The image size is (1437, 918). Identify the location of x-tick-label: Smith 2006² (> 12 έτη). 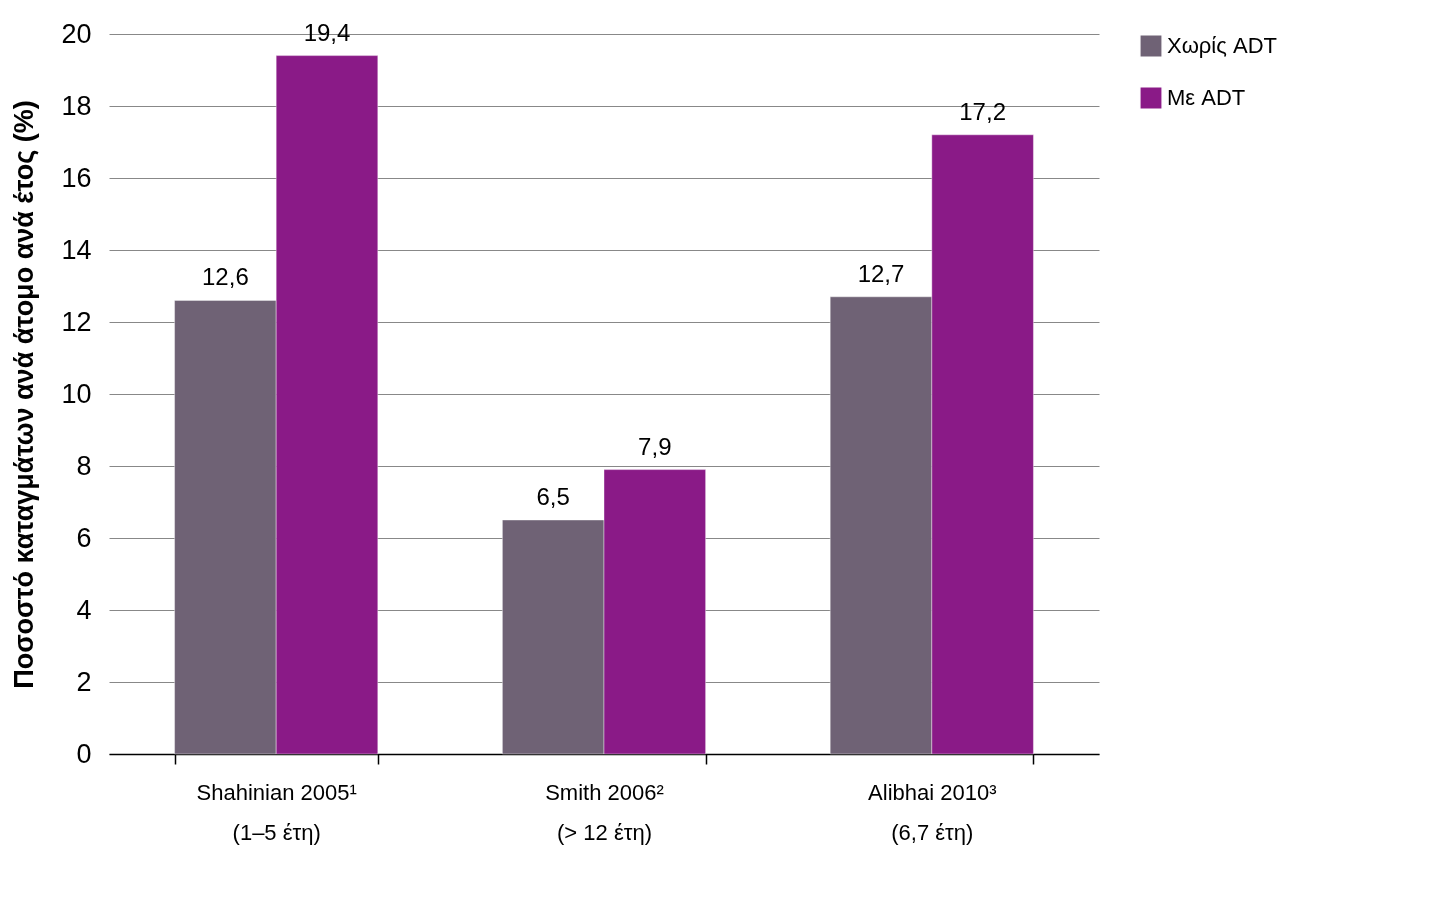
(604, 812).